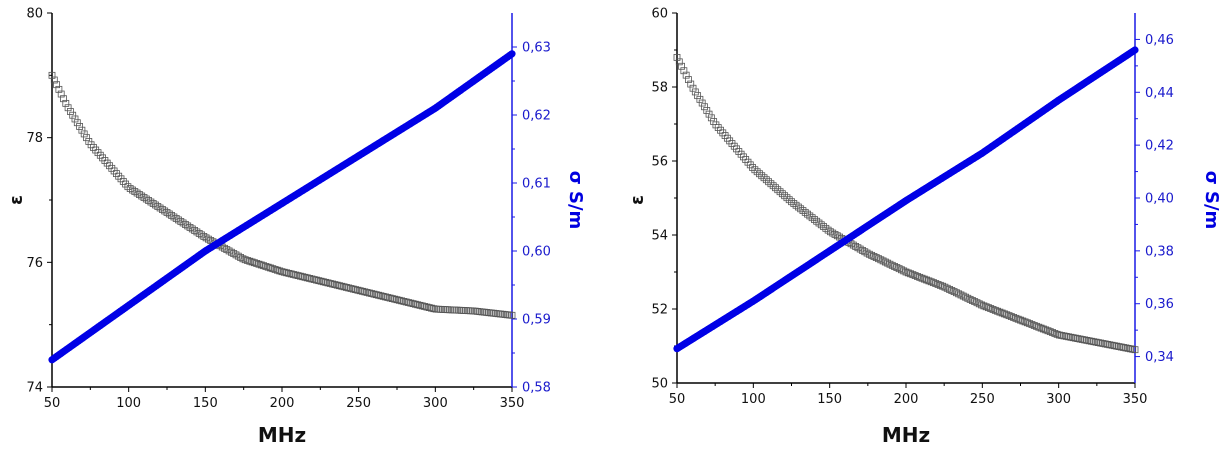 The height and width of the screenshot is (451, 1232). I want to click on left-y-tick-label: 58, so click(659, 88).